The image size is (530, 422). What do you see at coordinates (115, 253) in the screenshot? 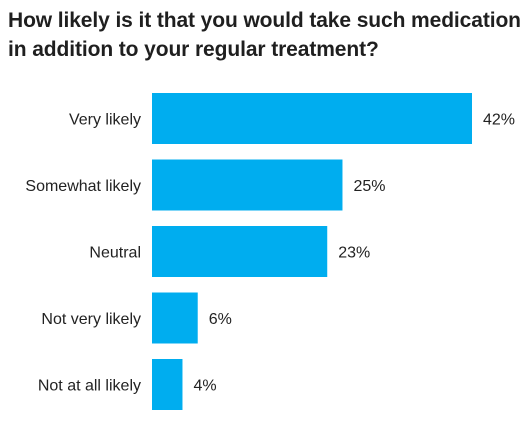
I see `category-label: Neutral` at bounding box center [115, 253].